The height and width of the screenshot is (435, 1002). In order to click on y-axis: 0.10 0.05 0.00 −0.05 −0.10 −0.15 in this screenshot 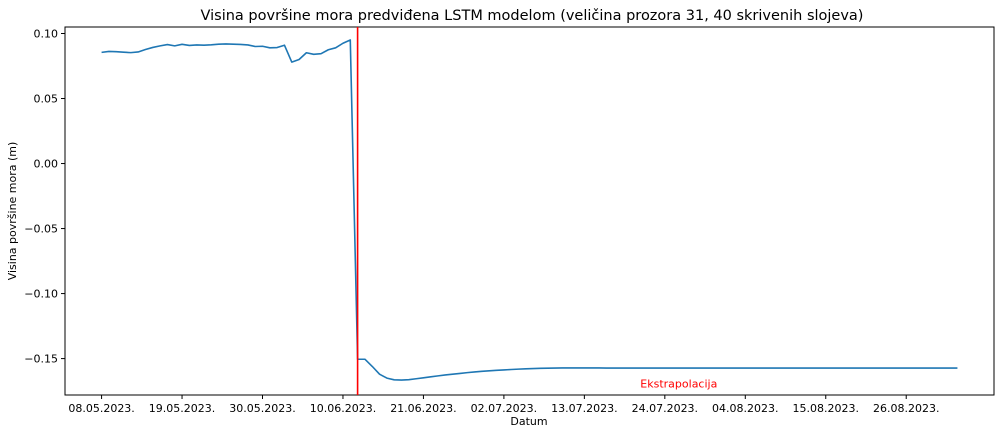, I will do `click(44, 197)`.